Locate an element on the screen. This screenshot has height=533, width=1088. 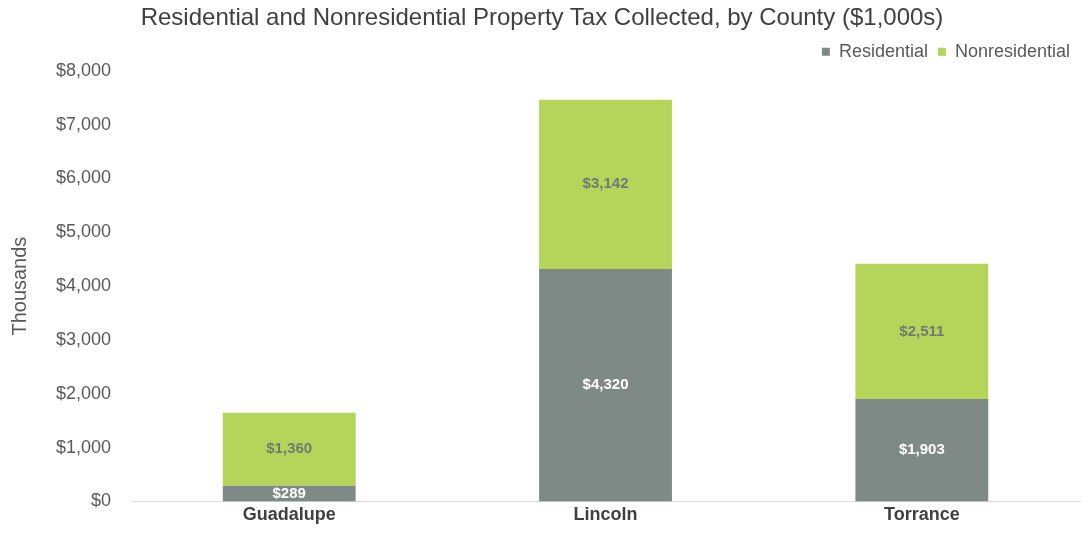
y-tick-label: $5,000 is located at coordinates (83, 231).